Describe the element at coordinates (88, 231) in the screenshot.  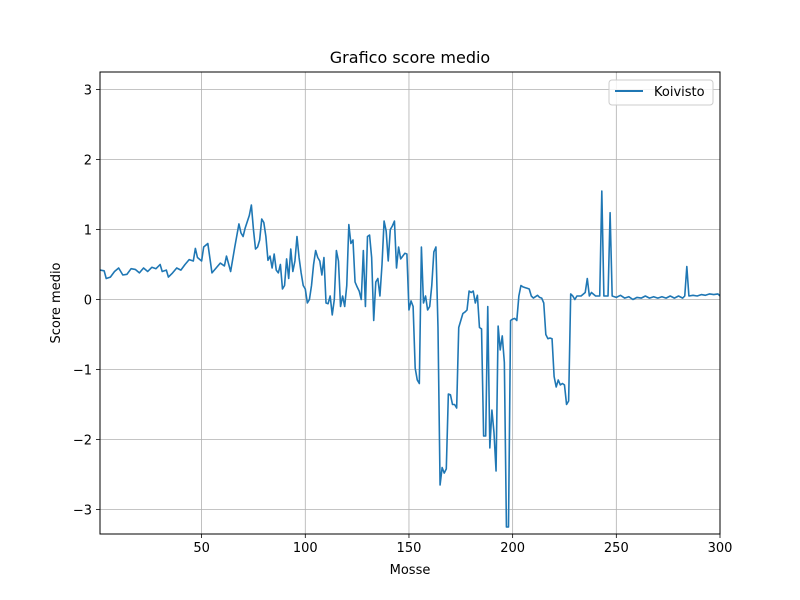
I see `y-tick-label: 1` at that location.